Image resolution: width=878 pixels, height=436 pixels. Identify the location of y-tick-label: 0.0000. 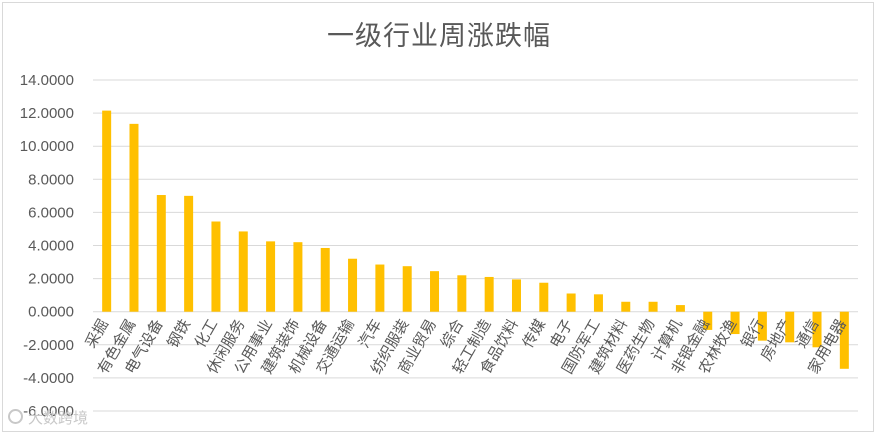
(51, 312).